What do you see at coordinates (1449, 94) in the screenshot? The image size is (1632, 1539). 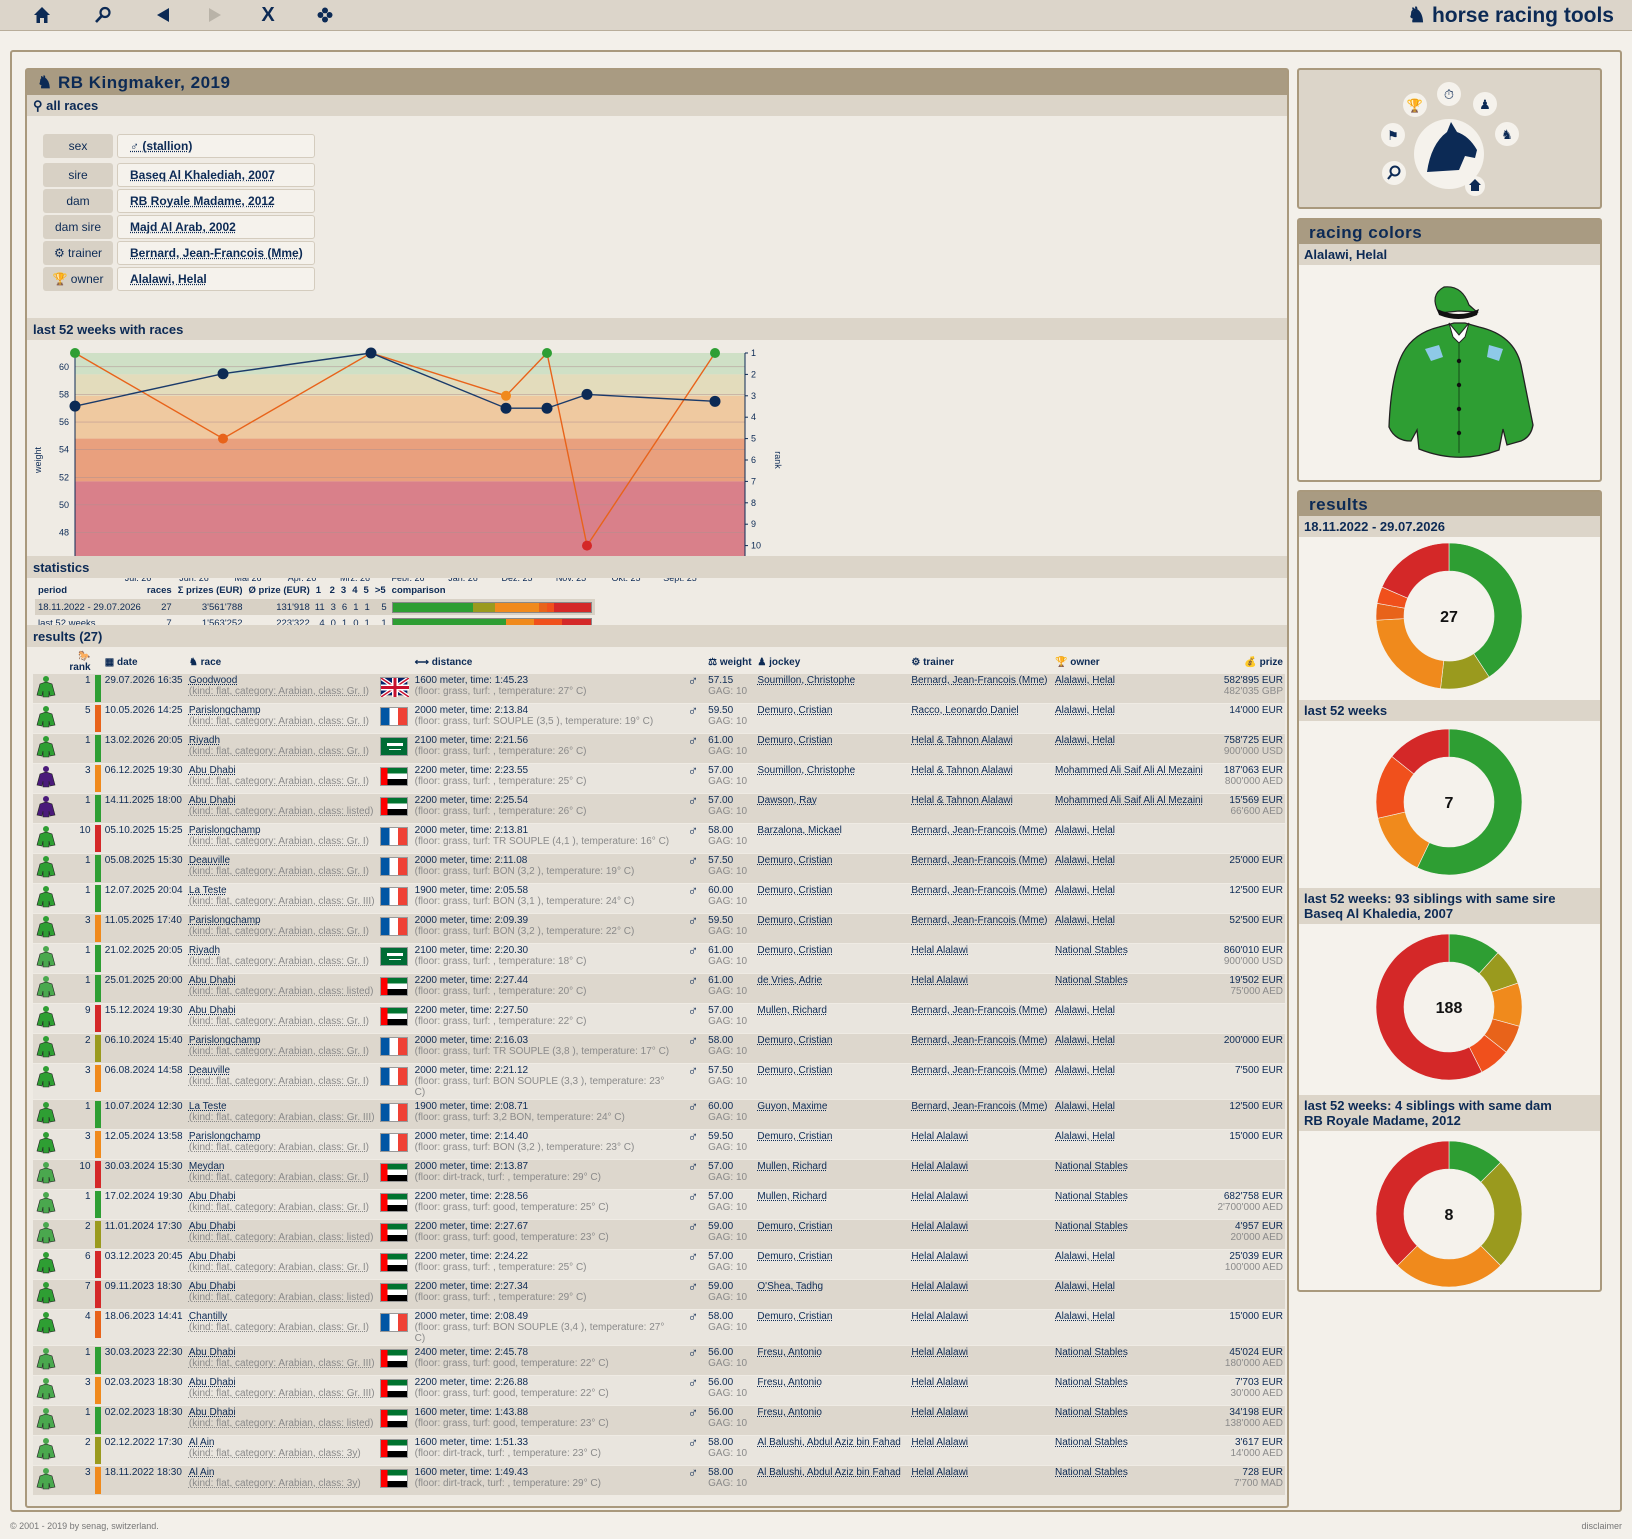 I see `stopwatch-icon` at bounding box center [1449, 94].